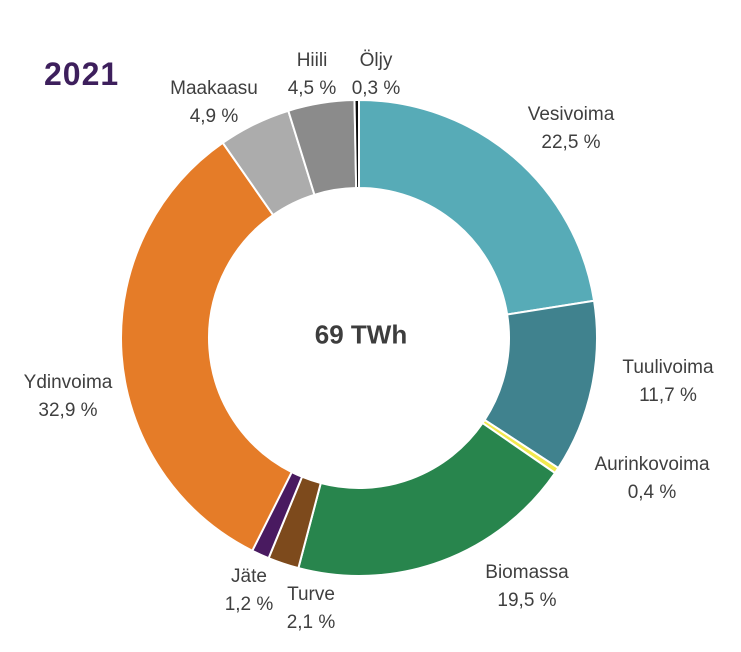 This screenshot has width=741, height=652. I want to click on slice-label-name: Hiili, so click(312, 60).